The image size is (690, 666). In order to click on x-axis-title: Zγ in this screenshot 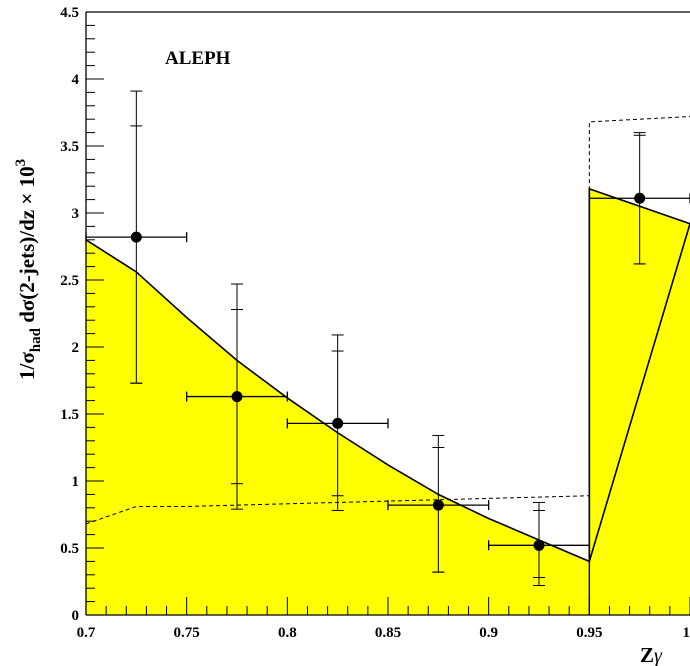, I will do `click(651, 654)`.